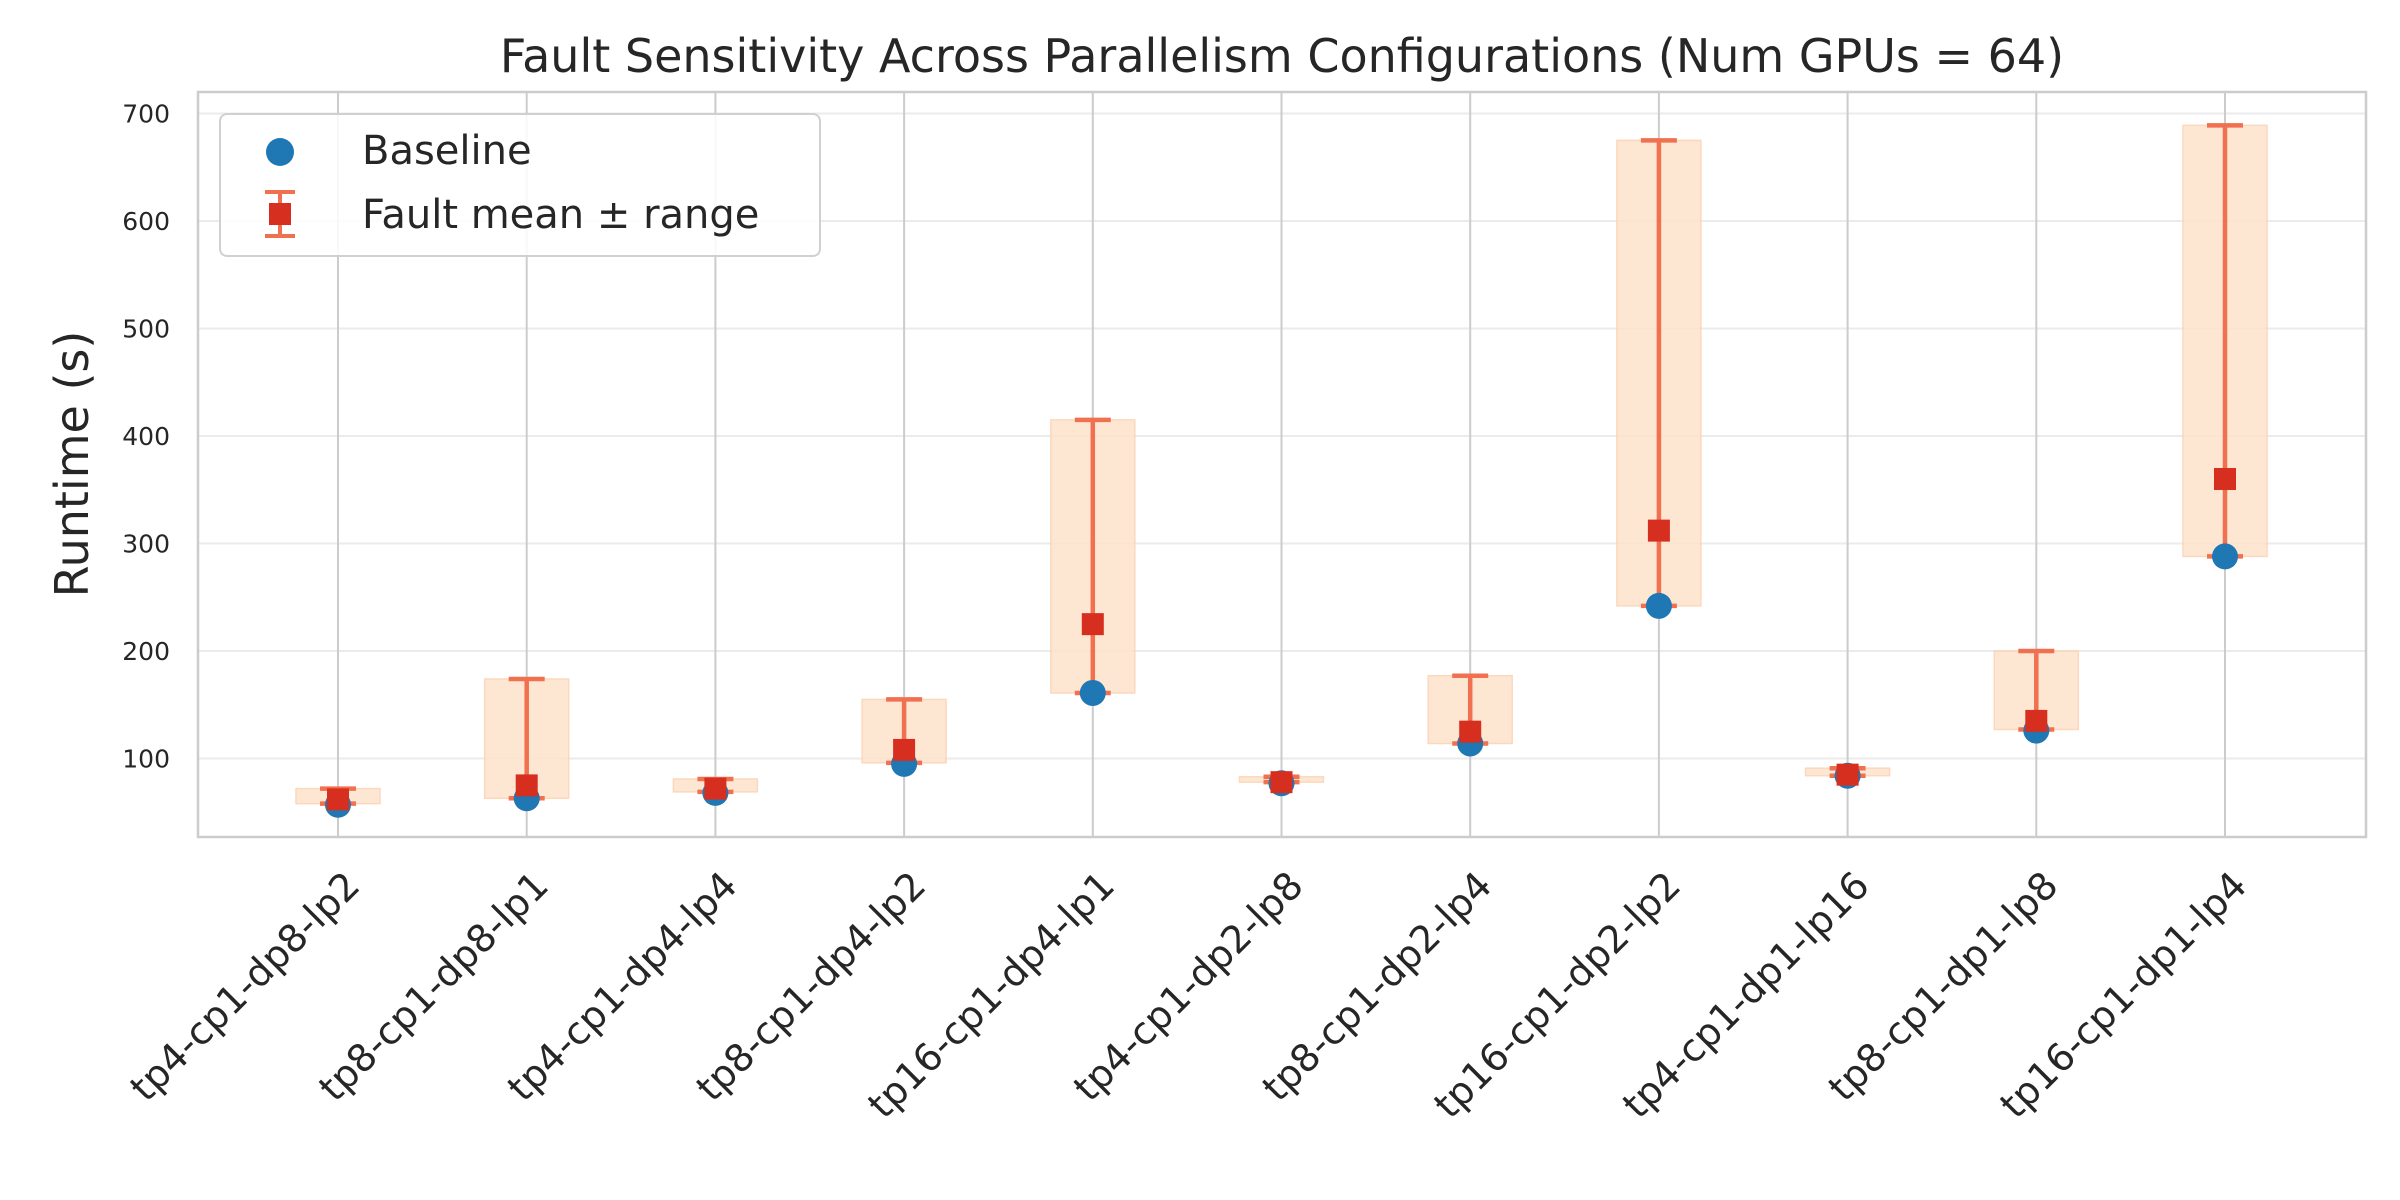 This screenshot has width=2400, height=1200. I want to click on y-tick-labels: 100 200 300 400 500 600 700, so click(146, 437).